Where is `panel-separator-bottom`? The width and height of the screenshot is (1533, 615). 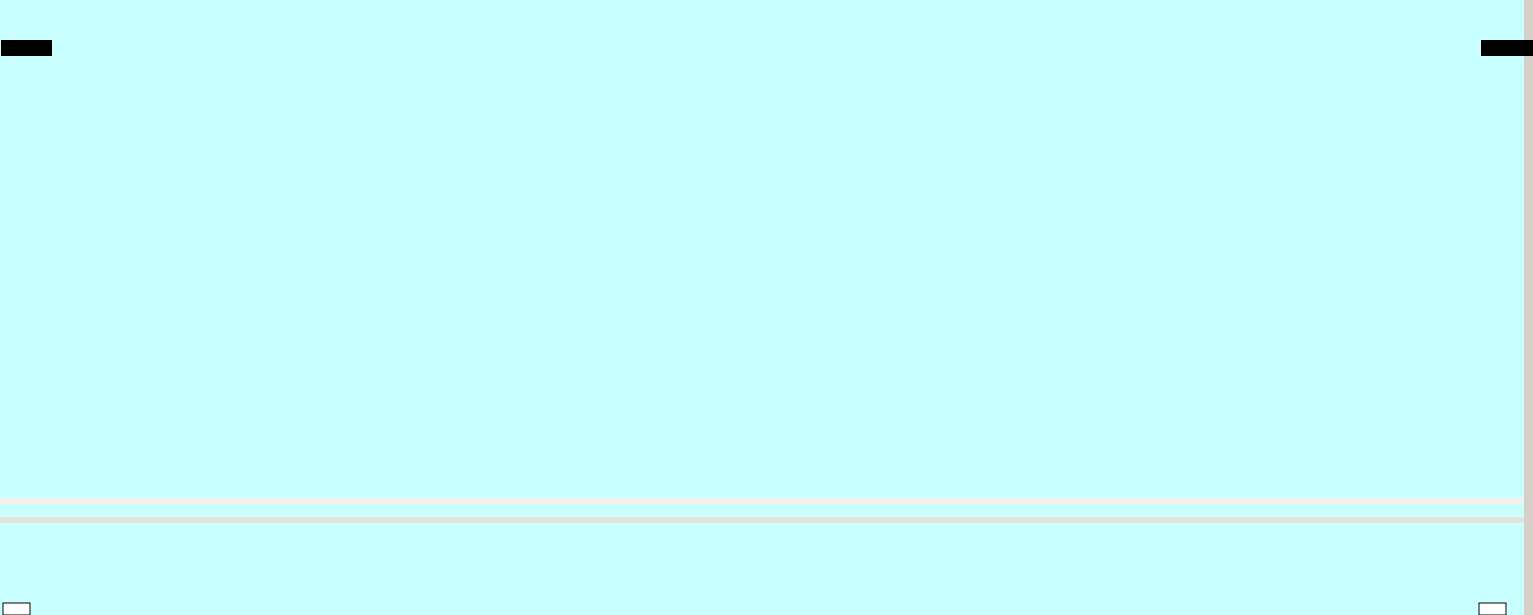
panel-separator-bottom is located at coordinates (762, 520).